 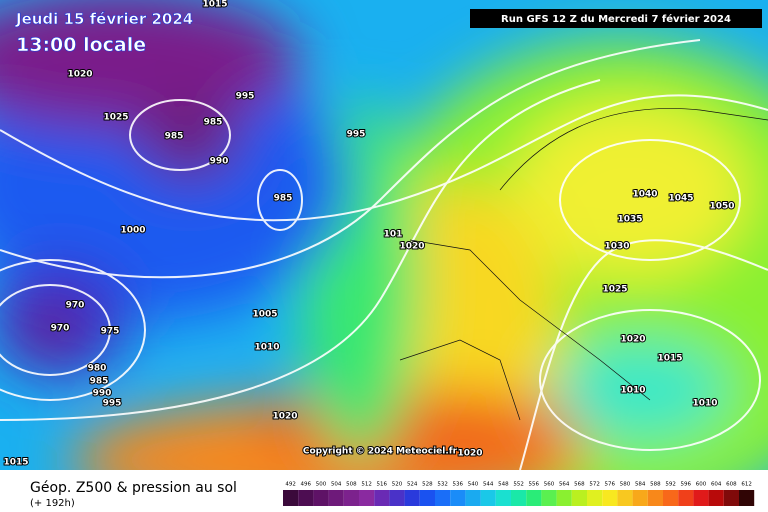 I want to click on legend-label: 572, so click(x=594, y=485).